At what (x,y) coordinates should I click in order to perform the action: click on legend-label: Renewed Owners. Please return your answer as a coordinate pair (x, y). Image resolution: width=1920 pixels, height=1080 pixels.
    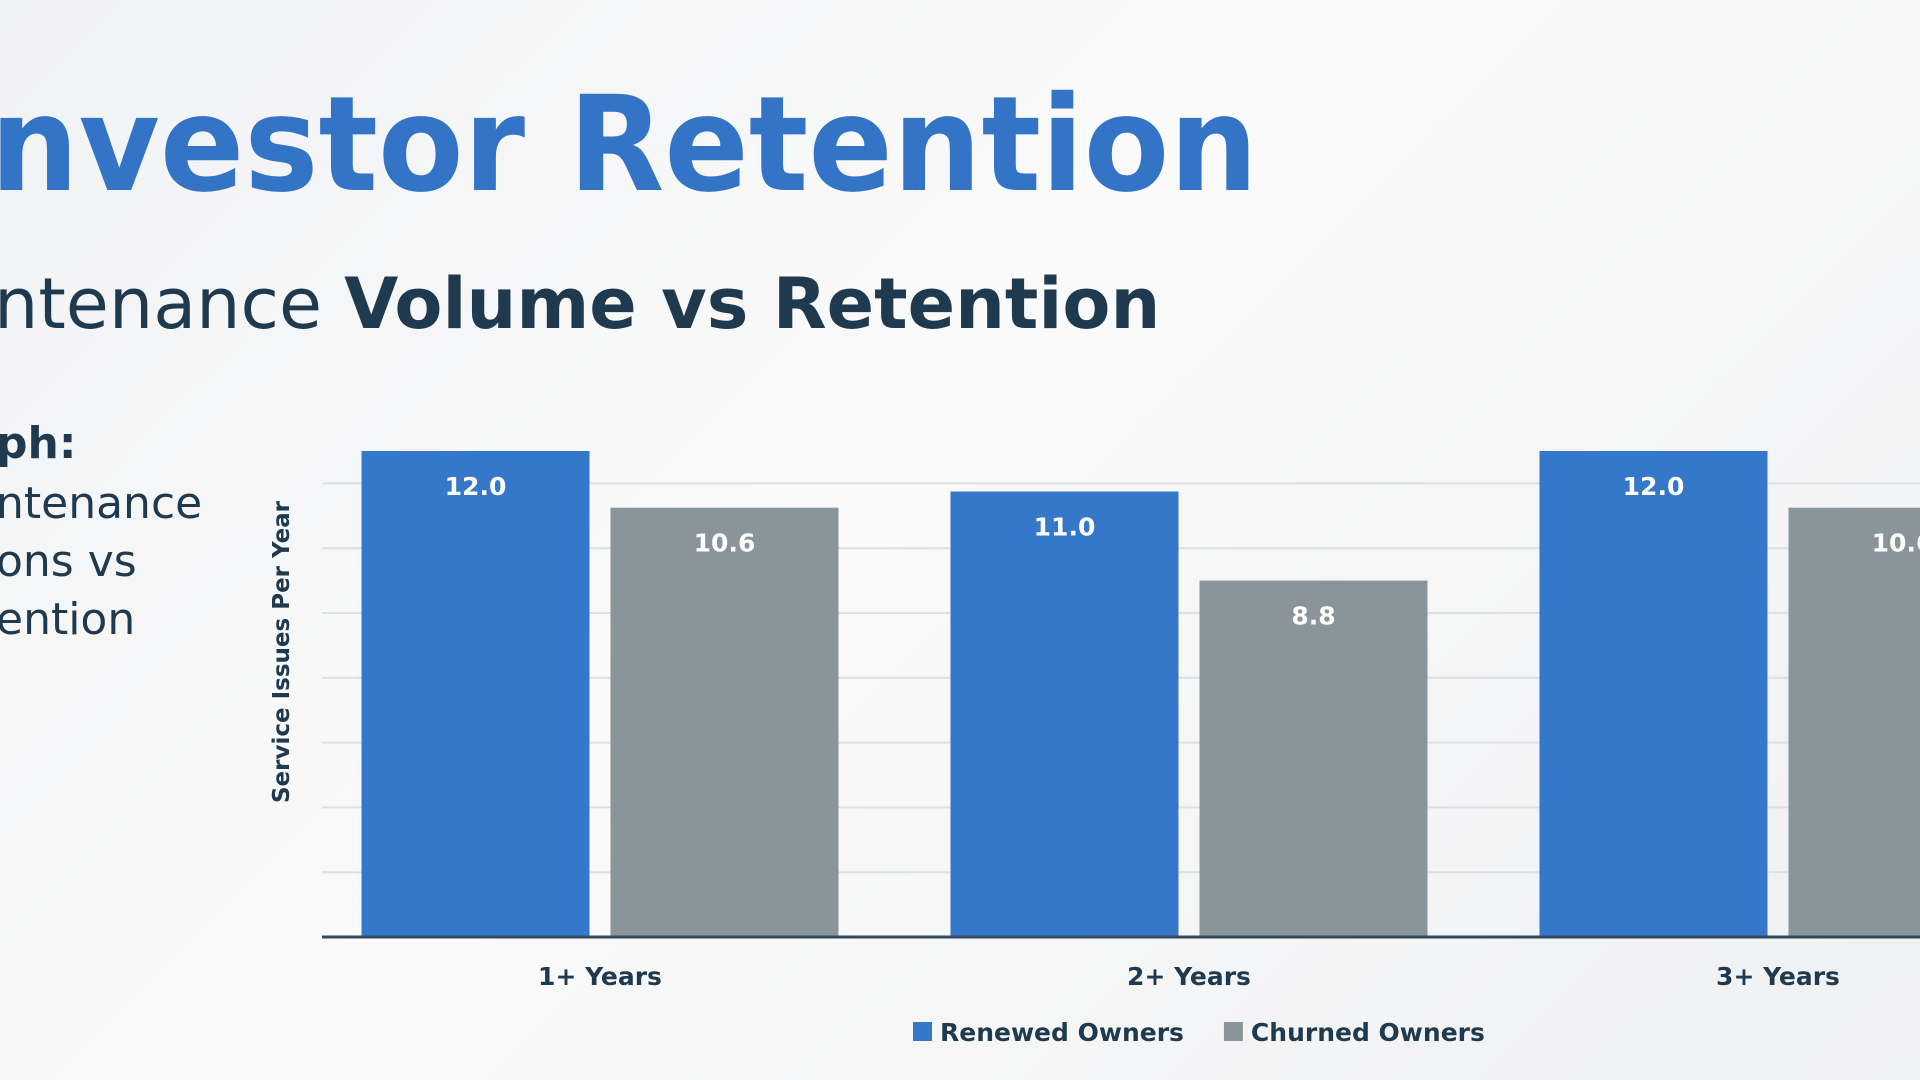
    Looking at the image, I should click on (1062, 1032).